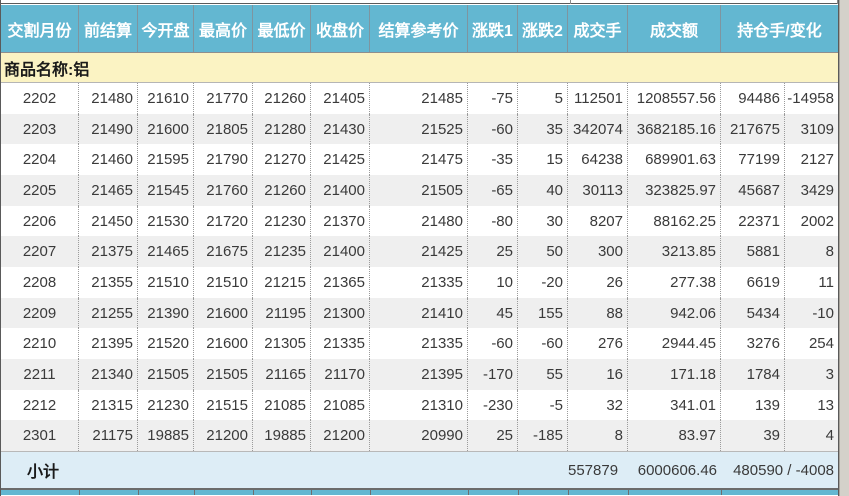 The height and width of the screenshot is (496, 849). What do you see at coordinates (166, 436) in the screenshot?
I see `cell-open: 19885` at bounding box center [166, 436].